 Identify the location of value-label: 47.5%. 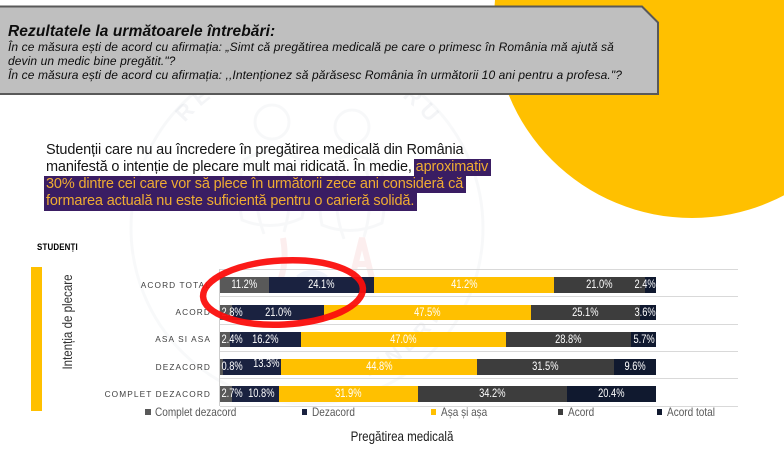
(427, 312).